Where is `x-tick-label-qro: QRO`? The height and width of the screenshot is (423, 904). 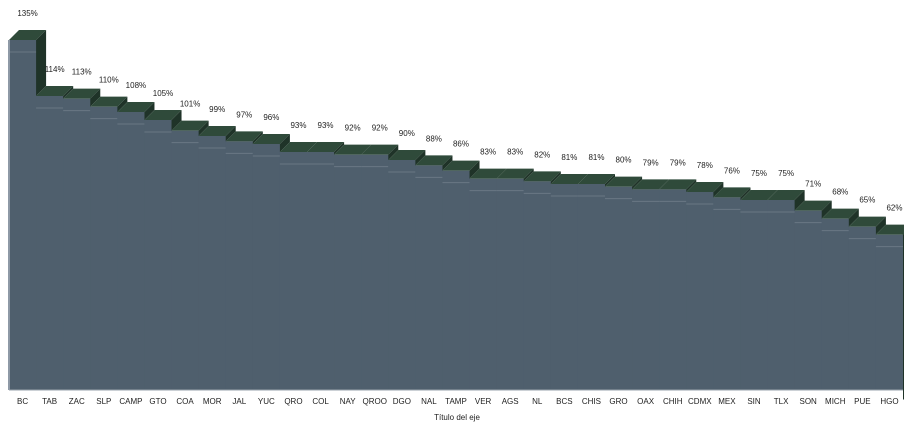 x-tick-label-qro: QRO is located at coordinates (293, 401).